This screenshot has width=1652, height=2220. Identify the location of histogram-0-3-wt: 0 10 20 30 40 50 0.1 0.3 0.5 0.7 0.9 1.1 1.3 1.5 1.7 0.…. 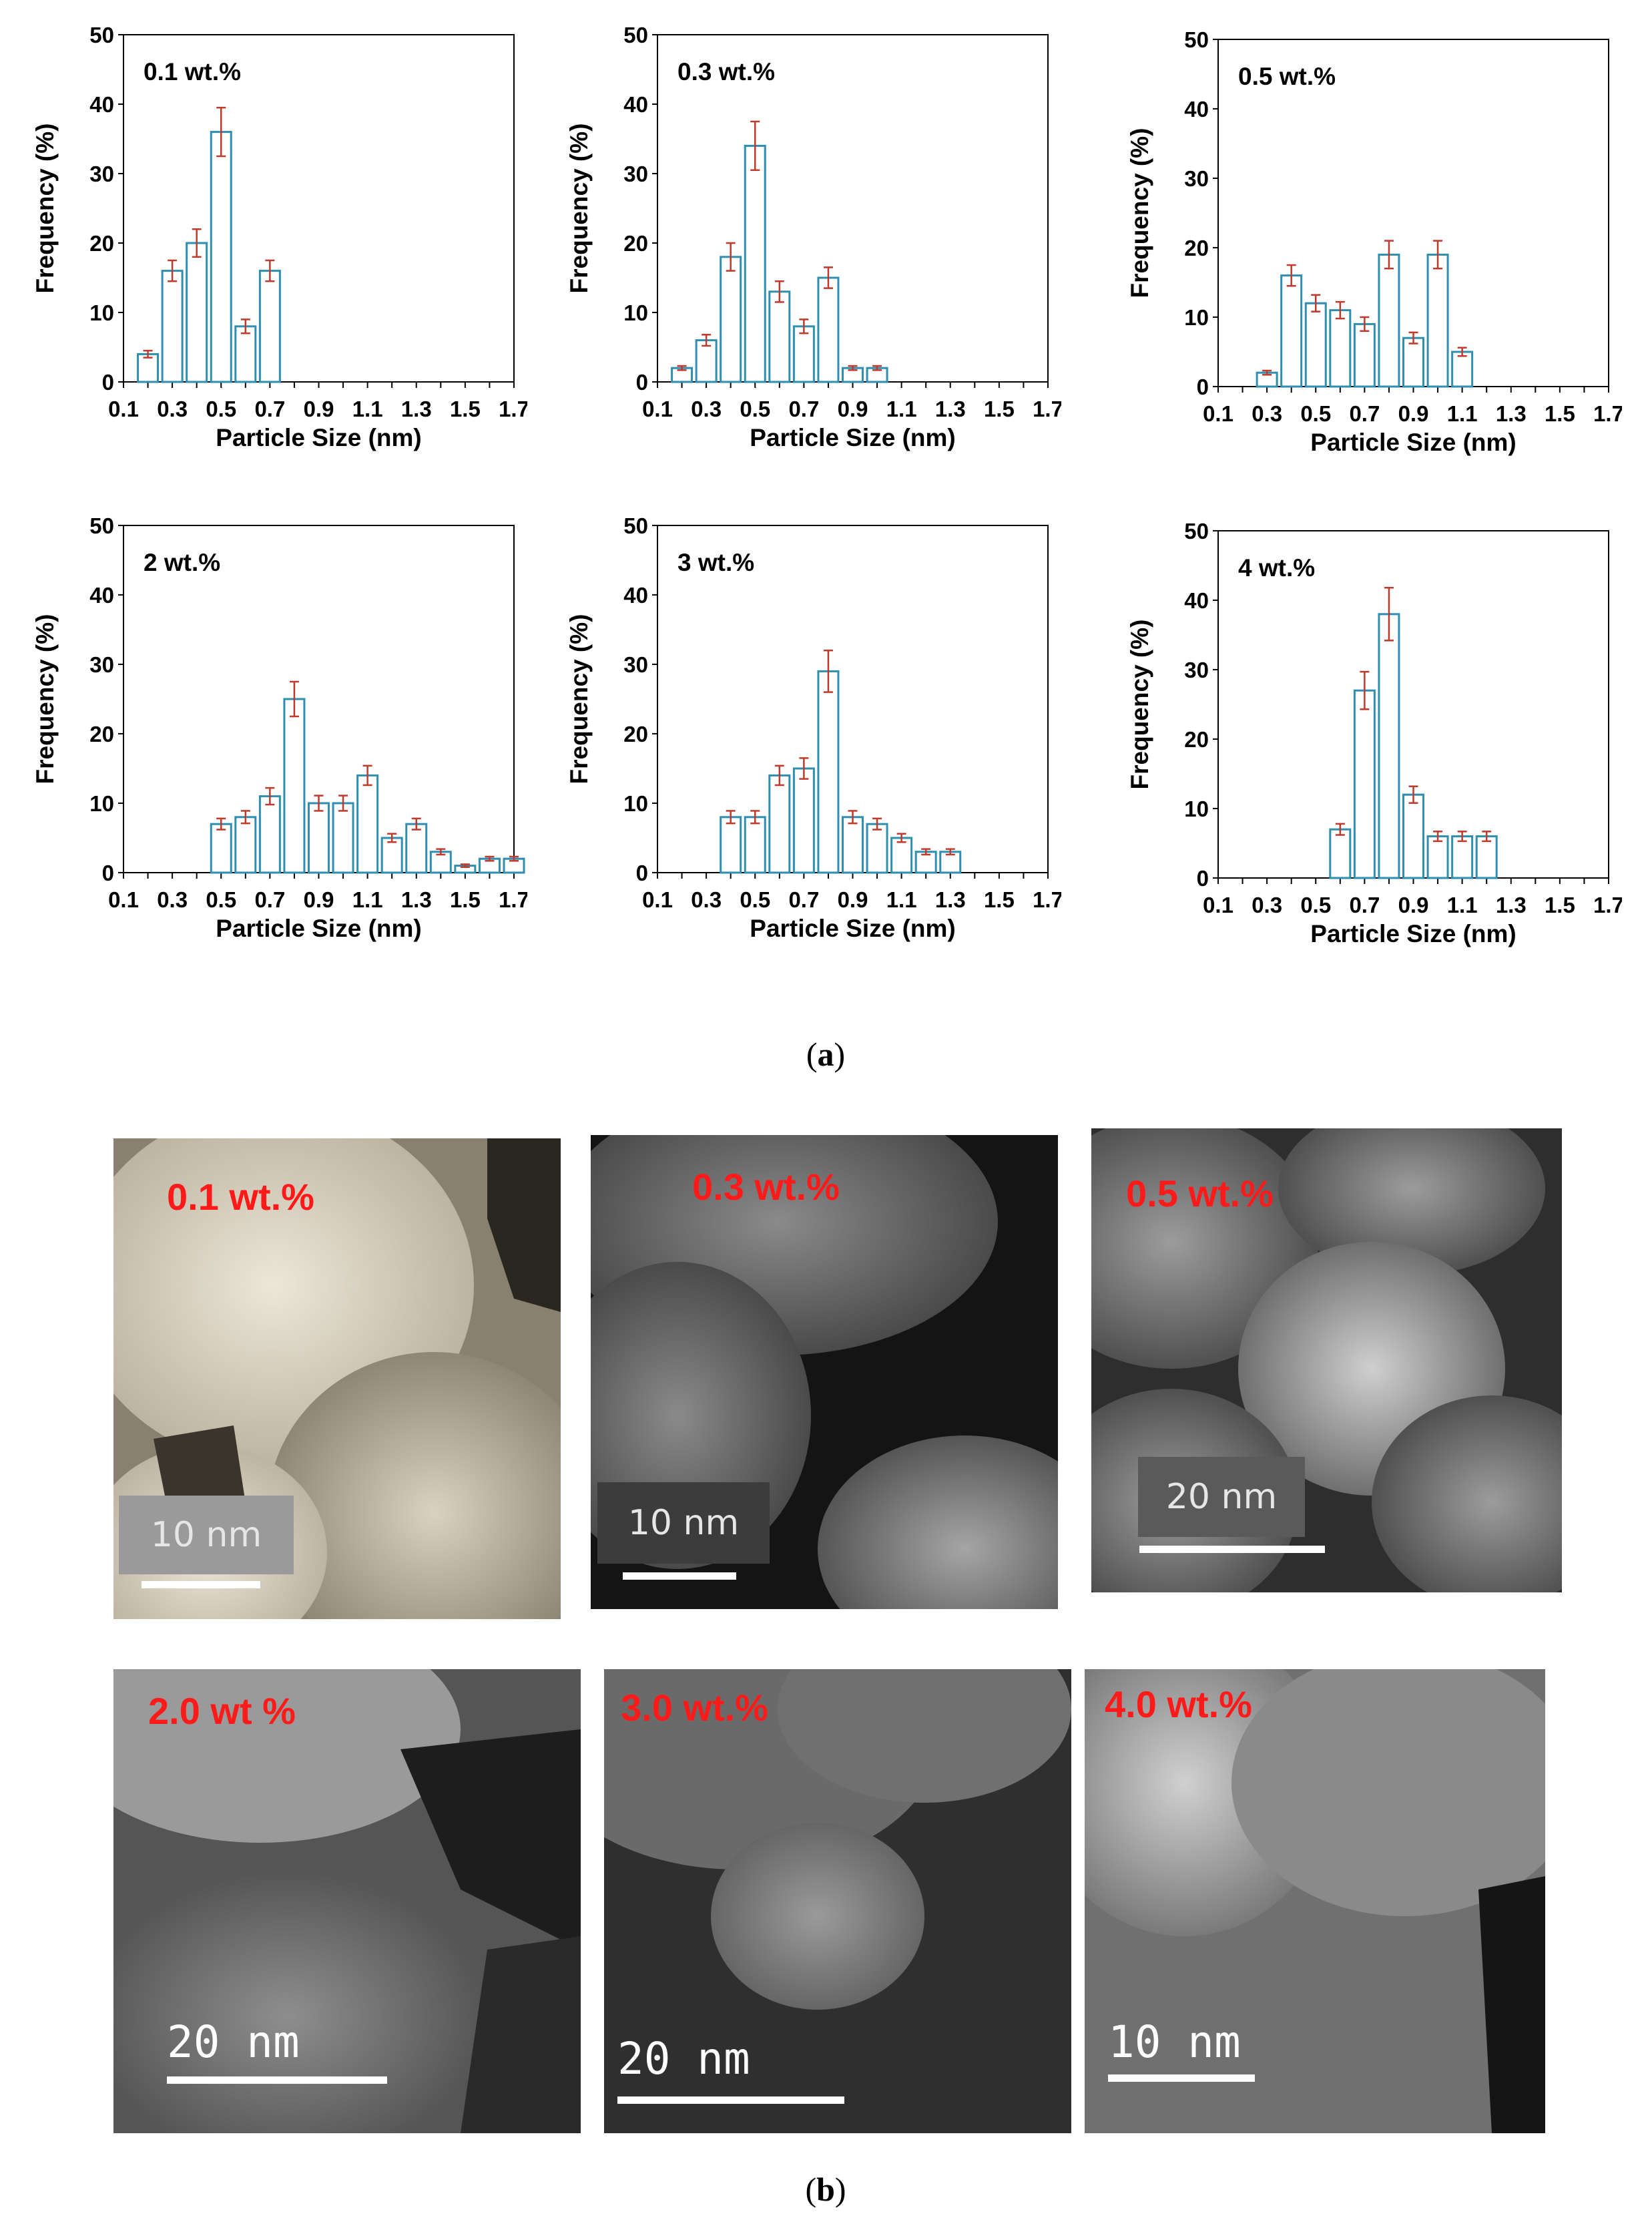
(813, 237).